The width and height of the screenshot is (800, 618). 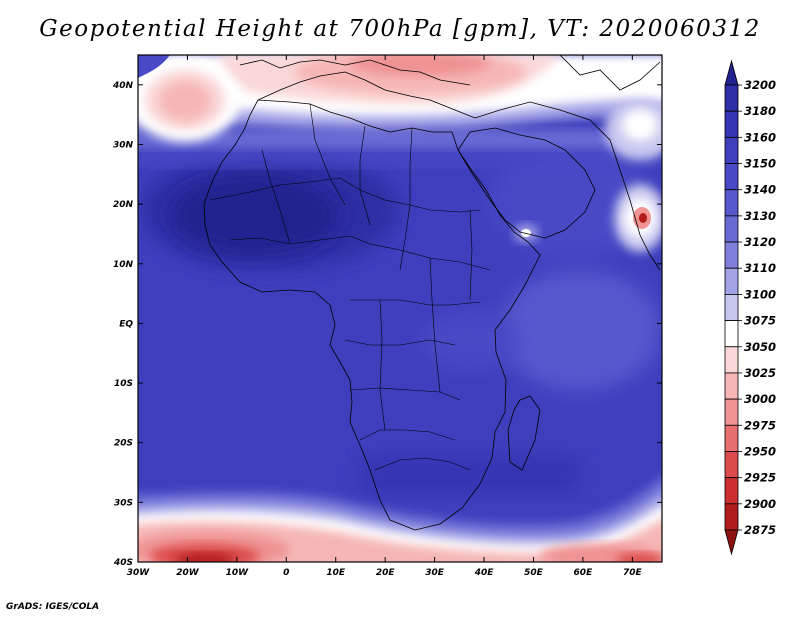 What do you see at coordinates (123, 265) in the screenshot?
I see `lat-tick-label: 10N` at bounding box center [123, 265].